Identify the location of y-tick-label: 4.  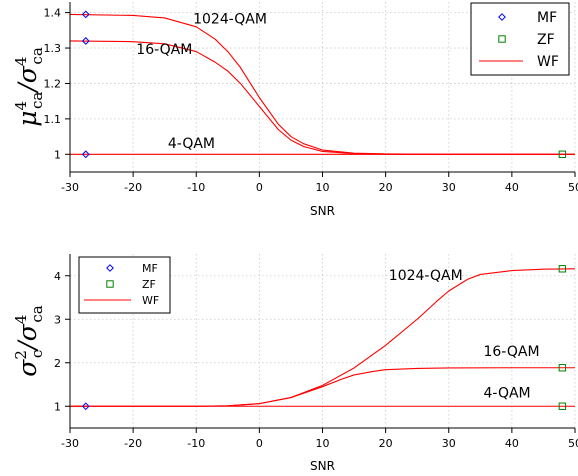
(57, 276).